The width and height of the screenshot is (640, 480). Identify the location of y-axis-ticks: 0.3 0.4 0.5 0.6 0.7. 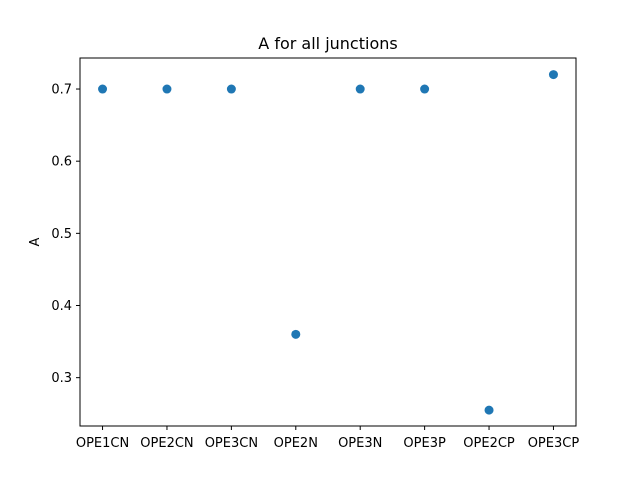
(65, 234).